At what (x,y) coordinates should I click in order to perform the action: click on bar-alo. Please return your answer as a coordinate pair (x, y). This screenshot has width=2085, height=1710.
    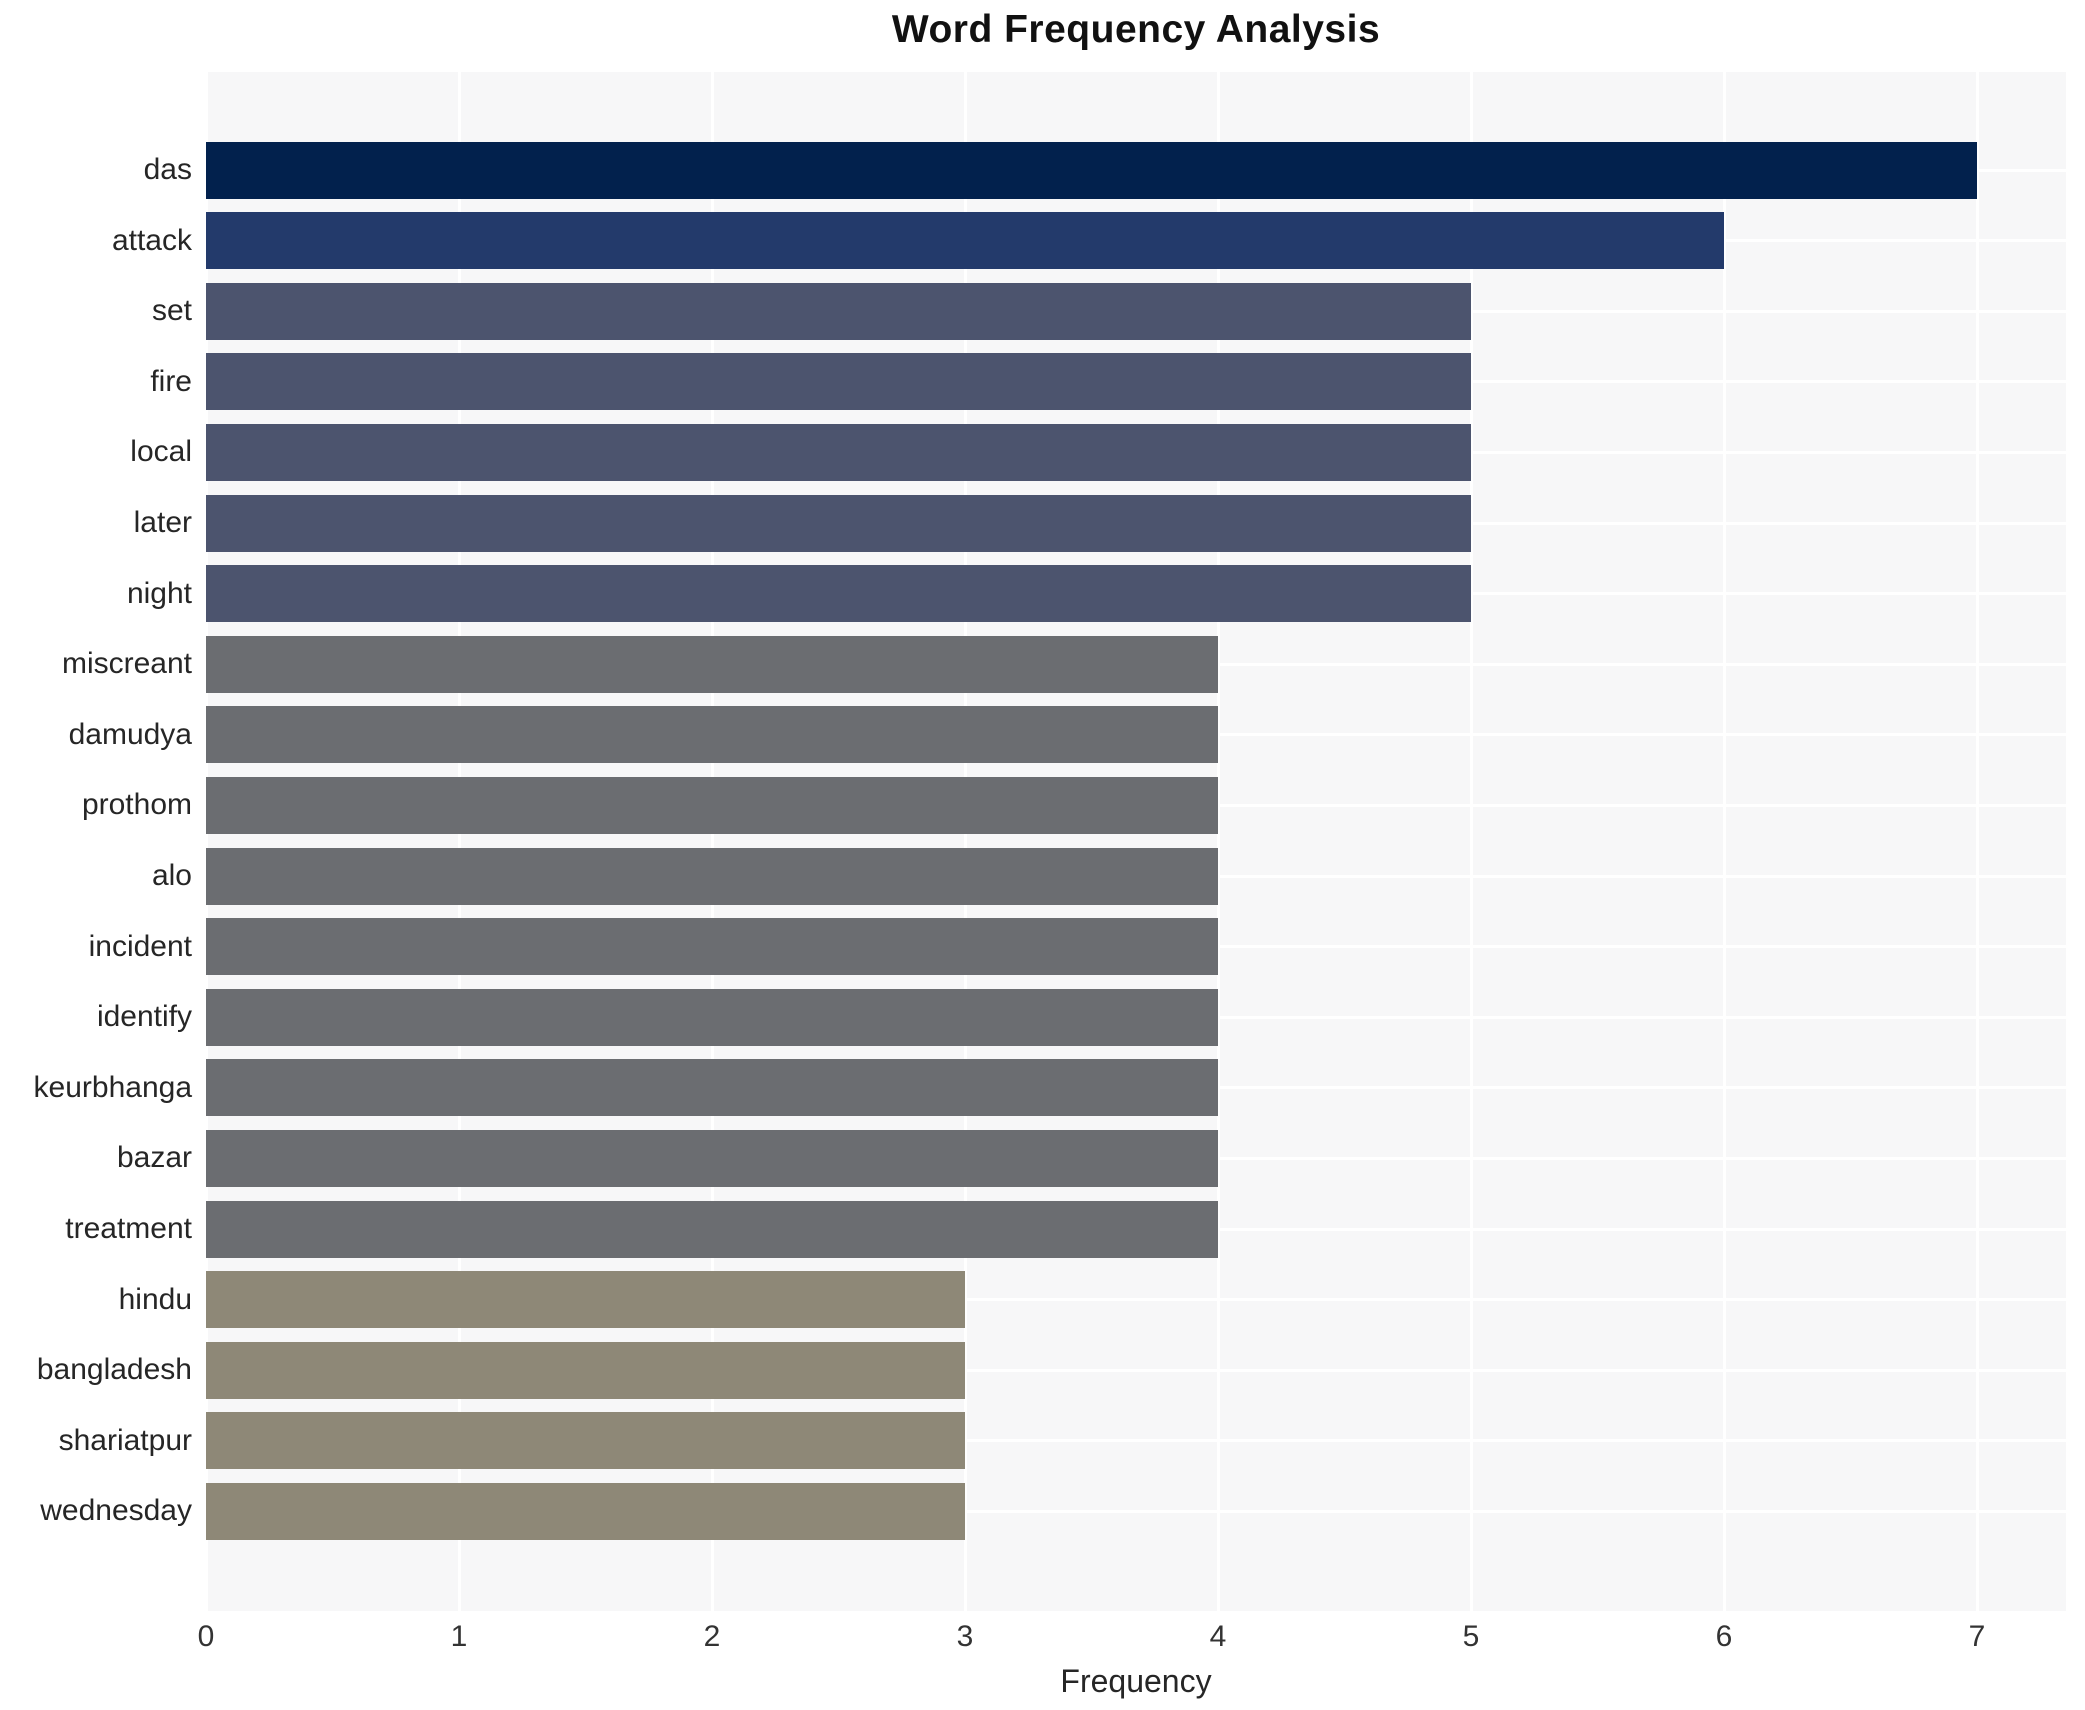
    Looking at the image, I should click on (712, 876).